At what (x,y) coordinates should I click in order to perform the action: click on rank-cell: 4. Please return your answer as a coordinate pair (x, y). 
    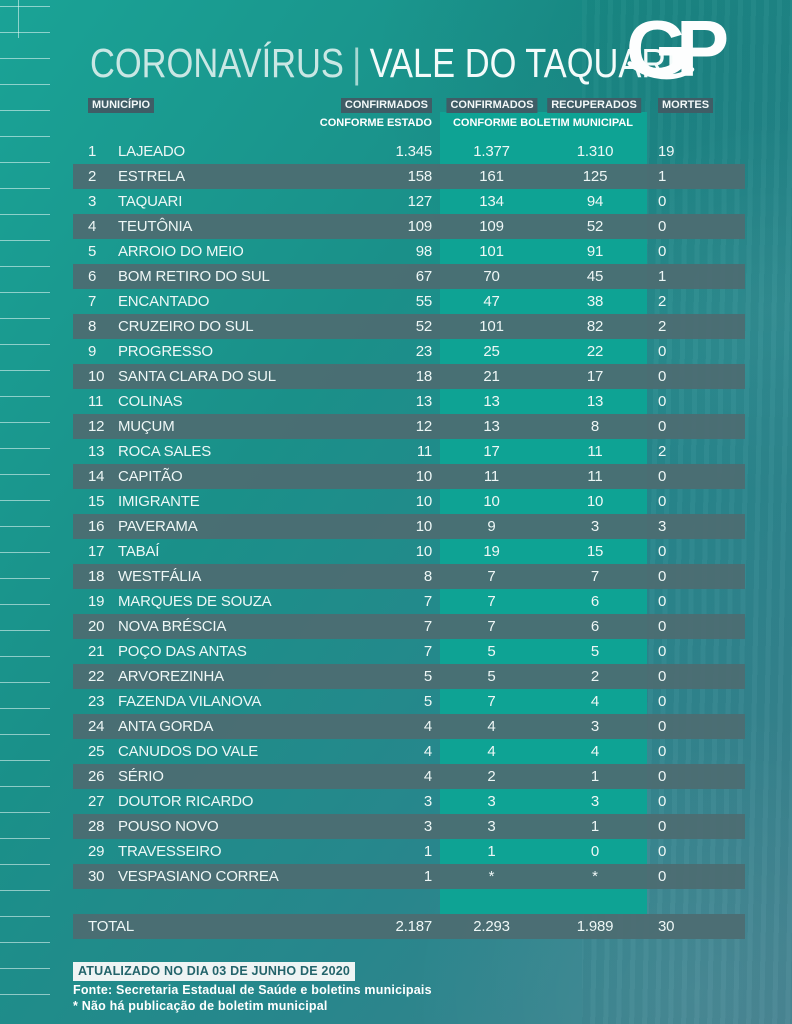
    Looking at the image, I should click on (92, 226).